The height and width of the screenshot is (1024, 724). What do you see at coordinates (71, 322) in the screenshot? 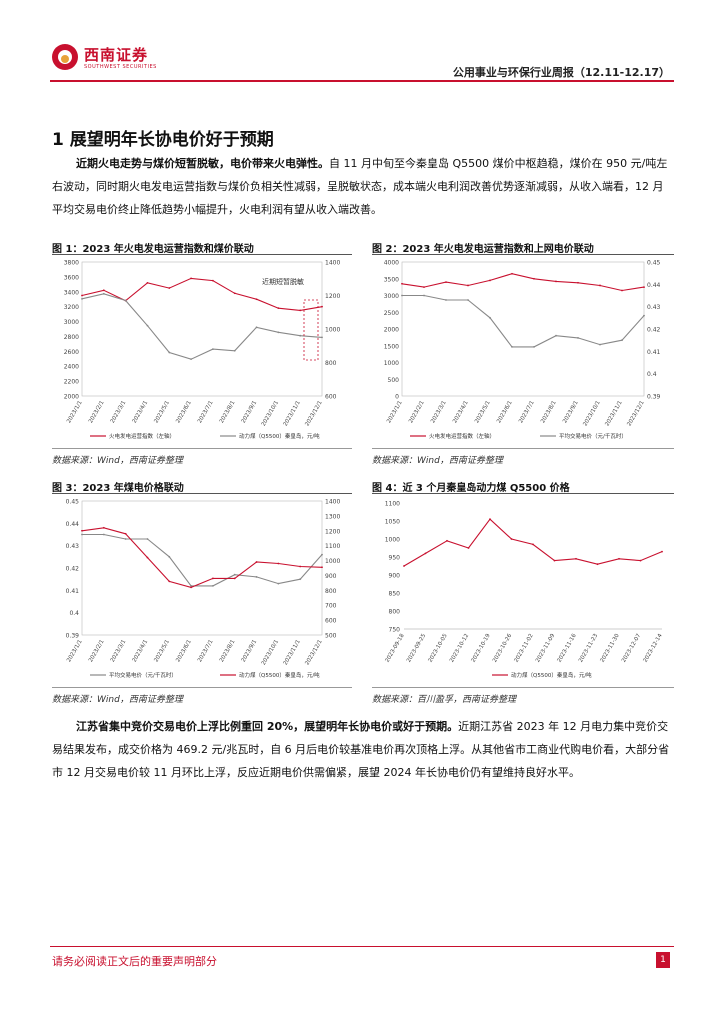
I see `left-tick-label: 3000` at bounding box center [71, 322].